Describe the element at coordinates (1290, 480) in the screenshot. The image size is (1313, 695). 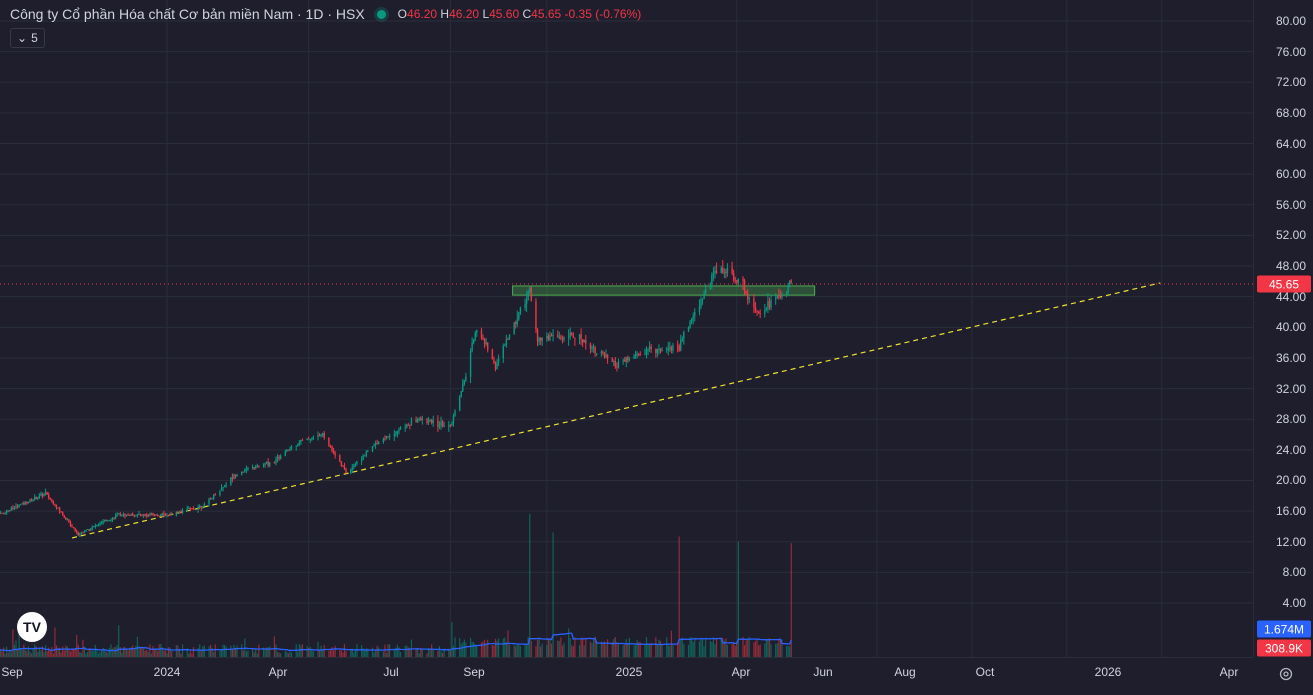
I see `price-tick-label: 20.00` at that location.